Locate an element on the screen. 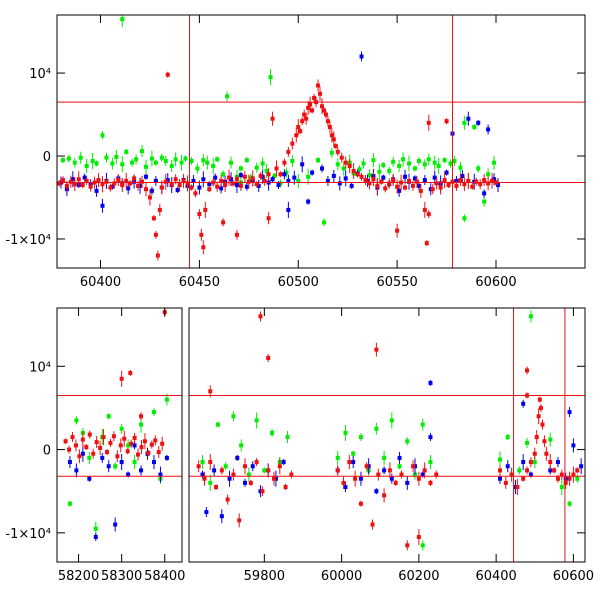 The image size is (600, 600). y-tick-label: 0 is located at coordinates (47, 451).